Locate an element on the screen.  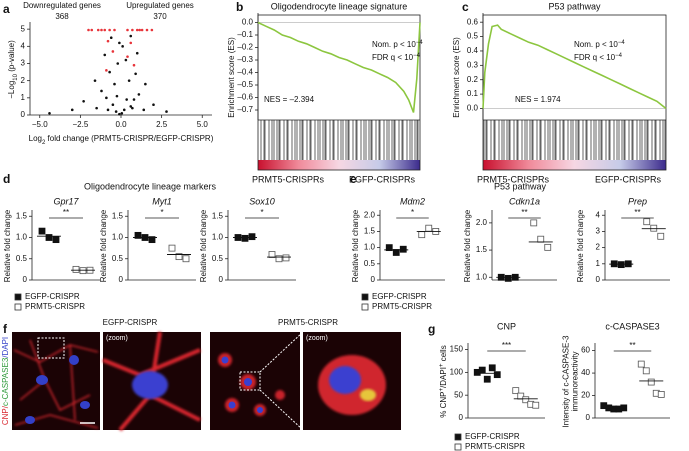
y-axis-label-part: 10 is located at coordinates (16, 76).